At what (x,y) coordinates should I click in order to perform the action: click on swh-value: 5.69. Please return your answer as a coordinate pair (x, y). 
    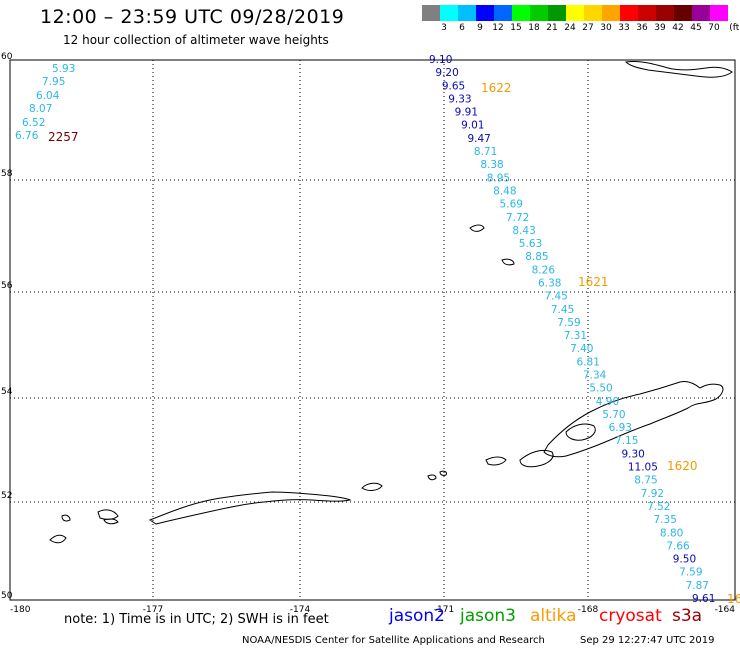
    Looking at the image, I should click on (511, 205).